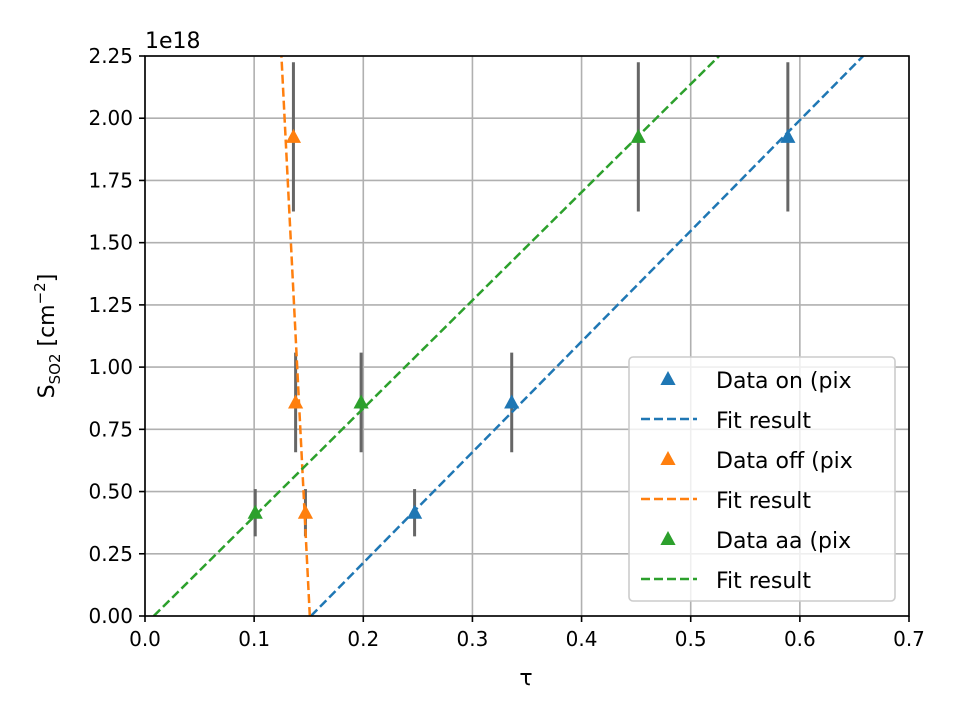  I want to click on x-axis-label: τ, so click(525, 678).